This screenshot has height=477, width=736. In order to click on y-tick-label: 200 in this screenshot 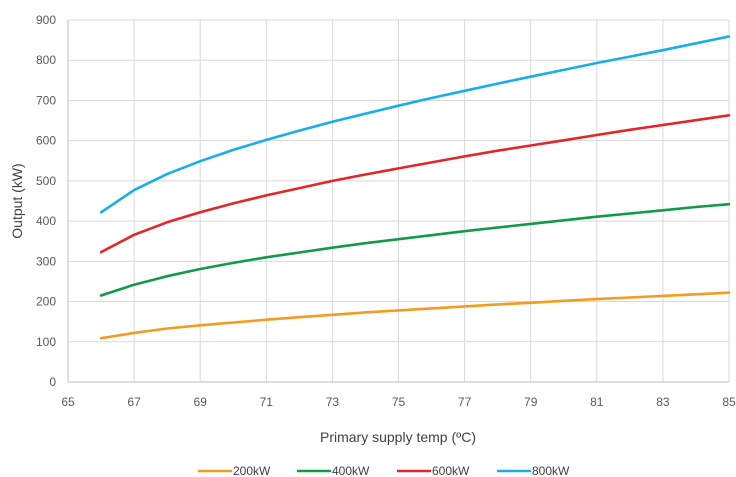, I will do `click(46, 302)`.